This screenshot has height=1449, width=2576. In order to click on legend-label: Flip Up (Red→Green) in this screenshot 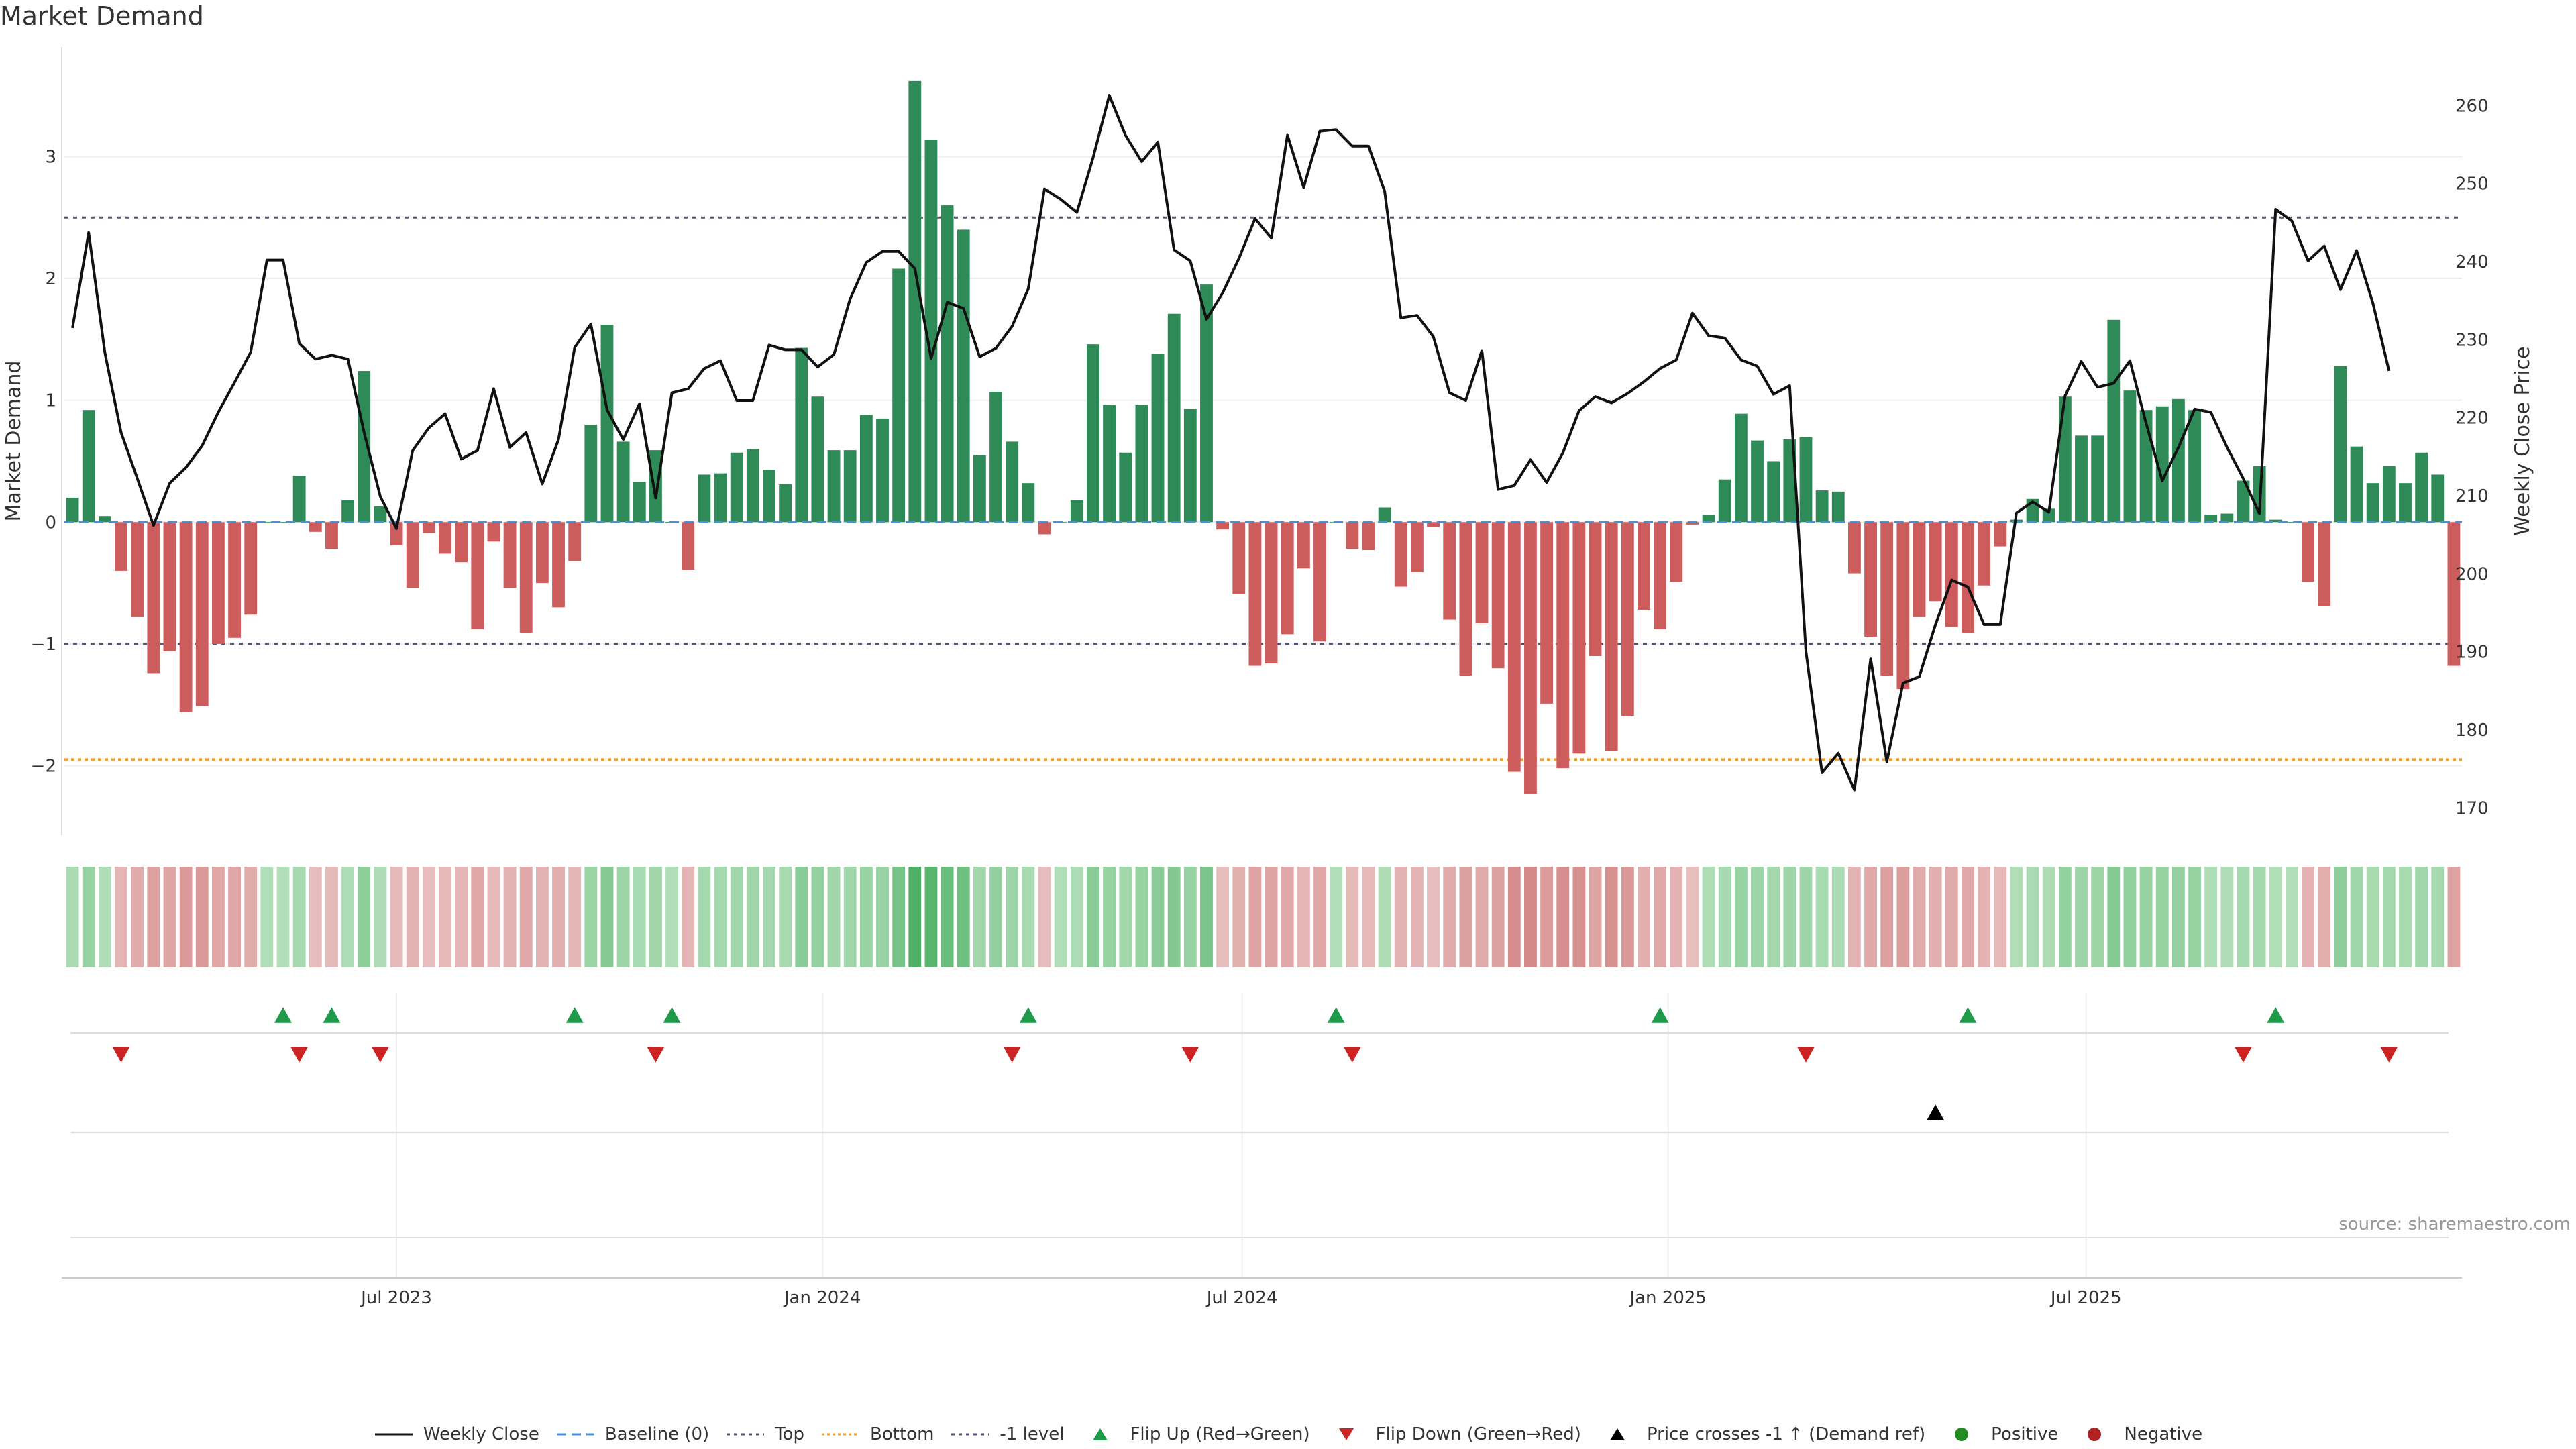, I will do `click(1220, 1434)`.